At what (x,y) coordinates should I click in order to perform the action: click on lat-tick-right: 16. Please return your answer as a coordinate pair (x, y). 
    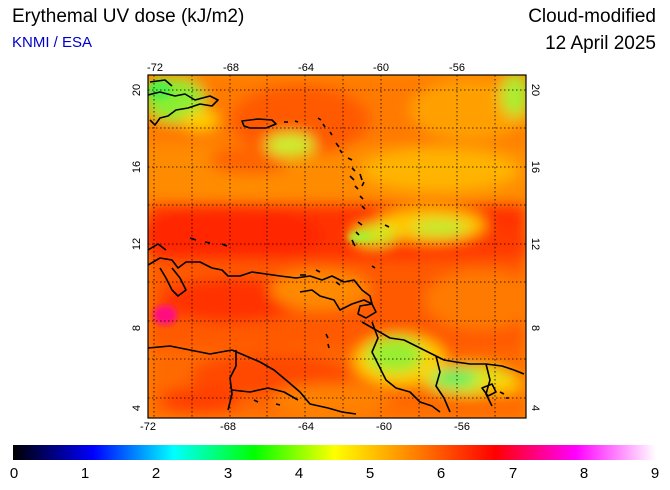
    Looking at the image, I should click on (535, 167).